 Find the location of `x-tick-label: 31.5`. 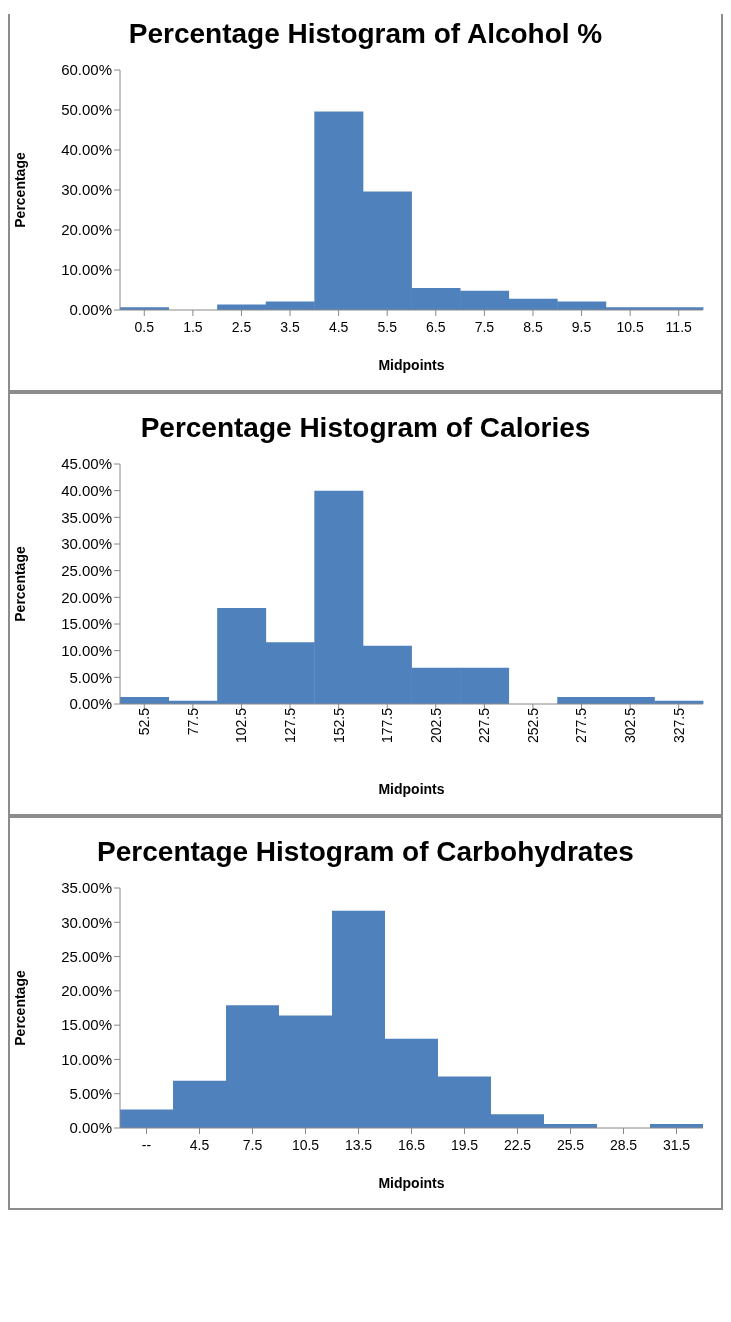

x-tick-label: 31.5 is located at coordinates (676, 1144).